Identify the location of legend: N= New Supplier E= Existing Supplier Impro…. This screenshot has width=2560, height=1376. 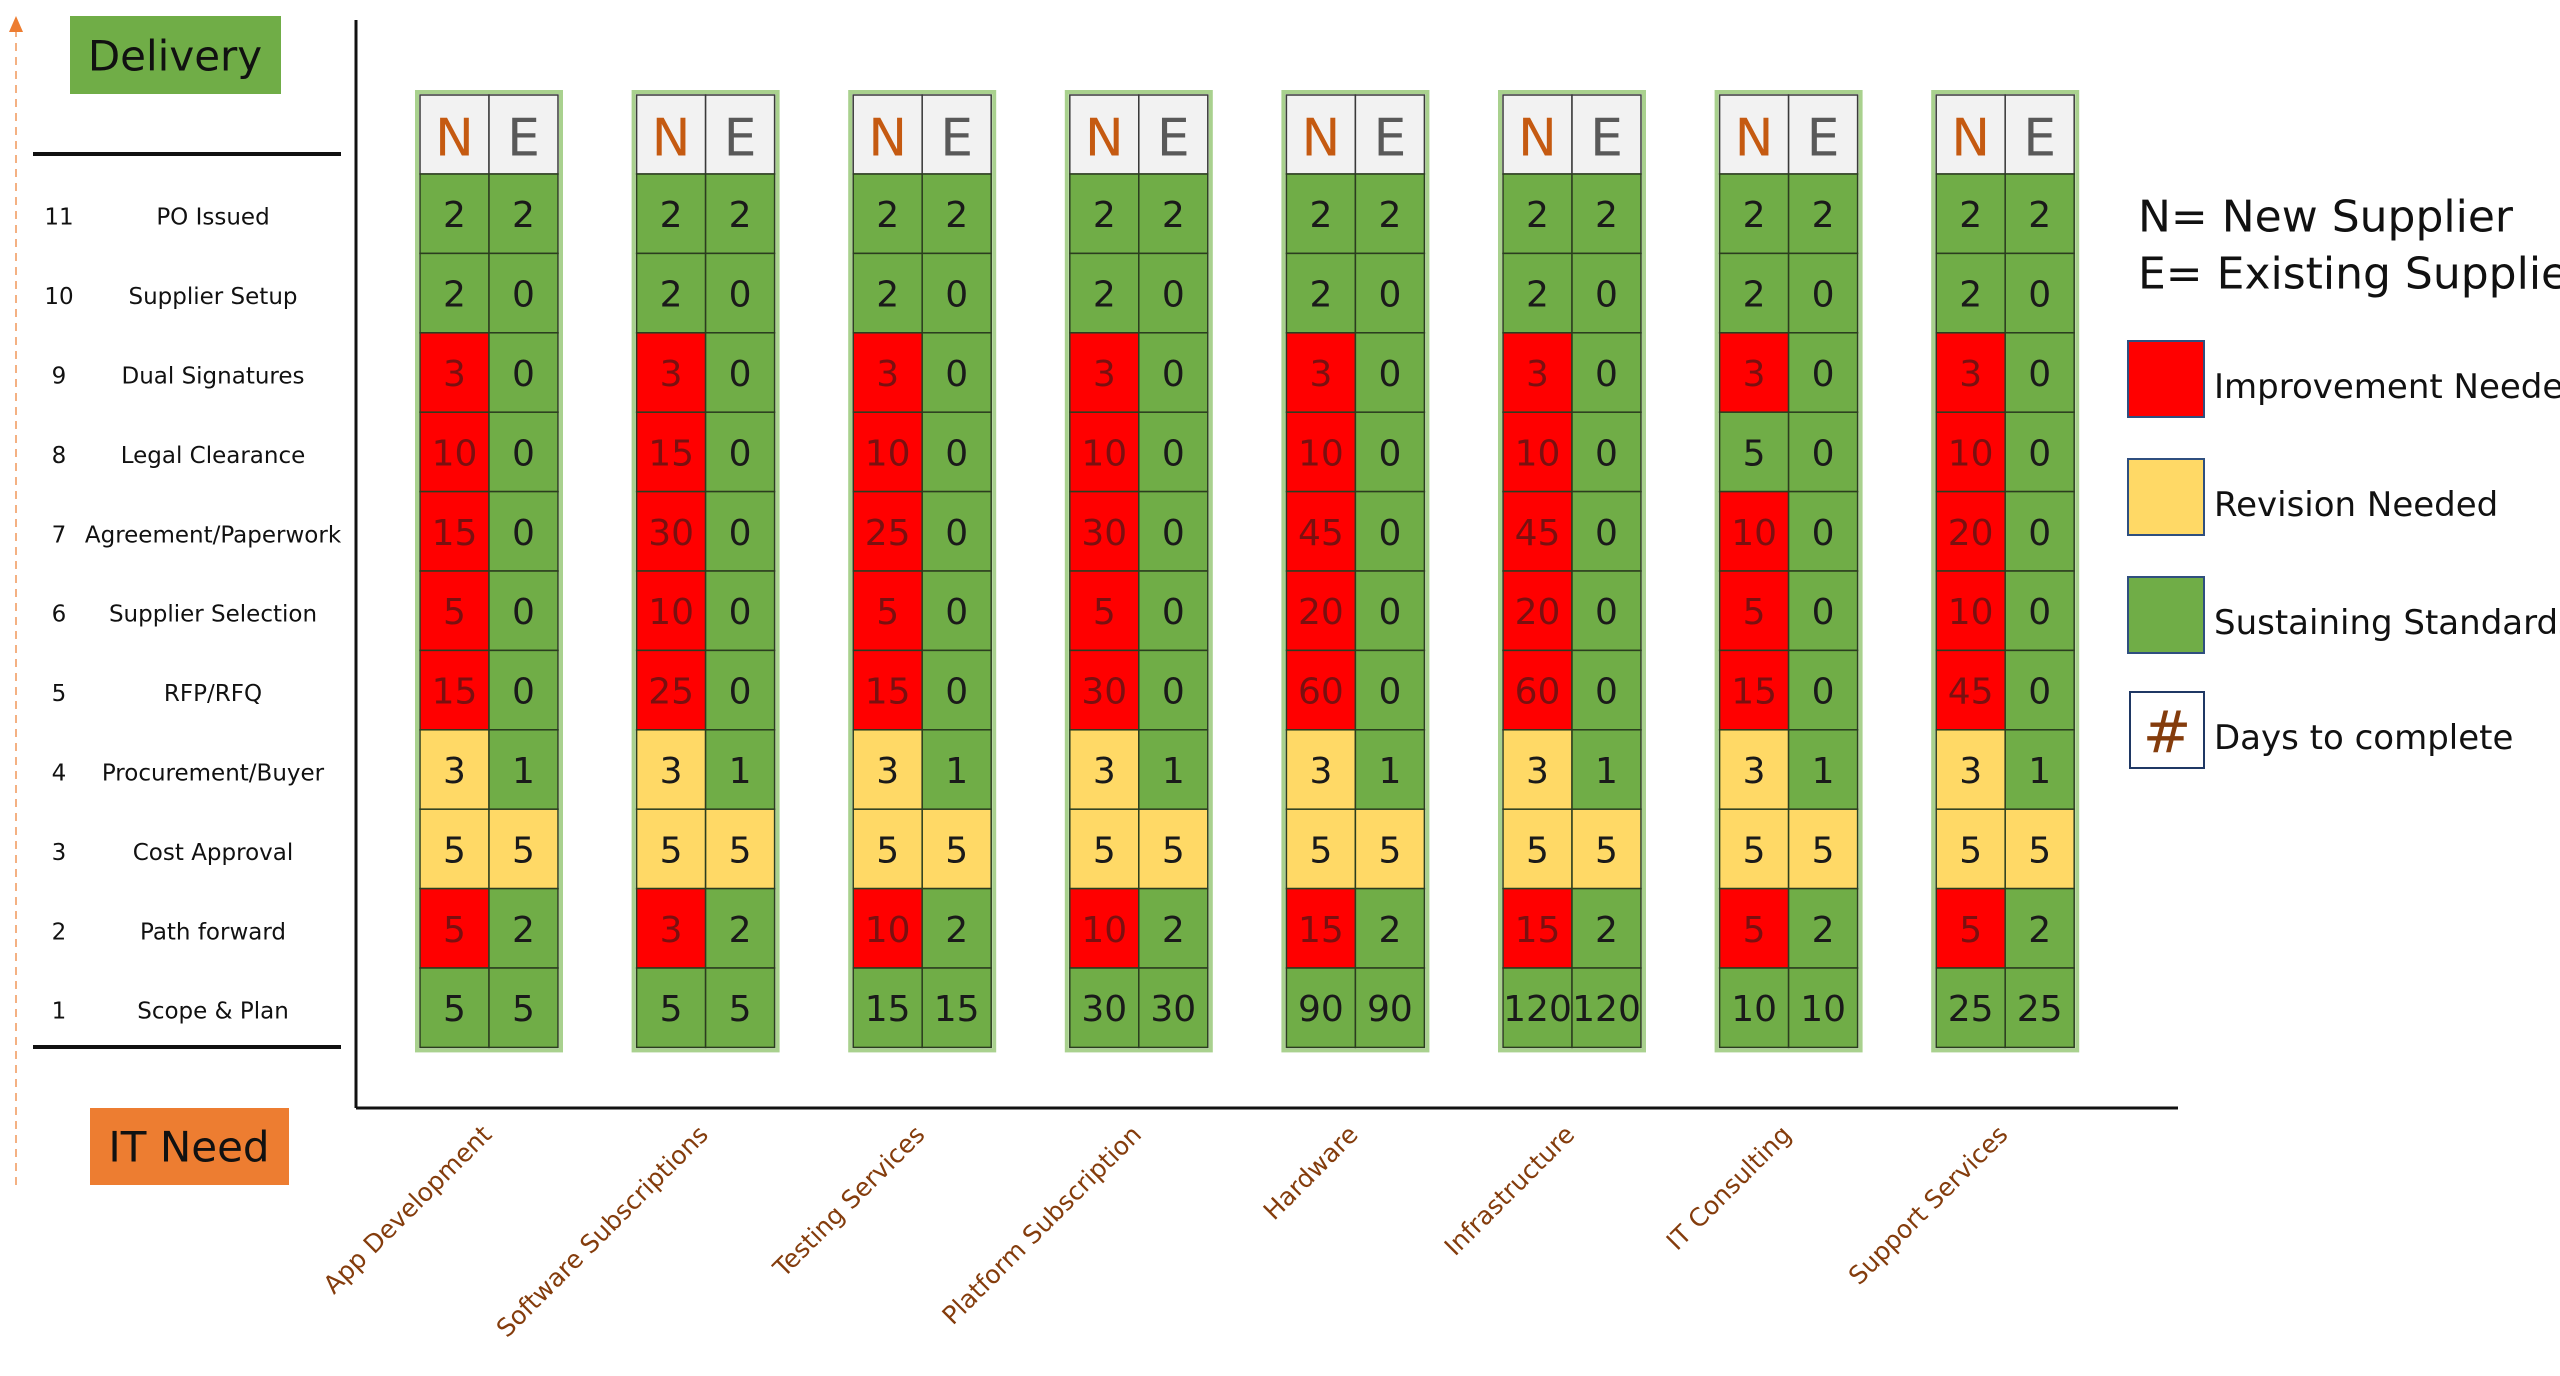
(2343, 480).